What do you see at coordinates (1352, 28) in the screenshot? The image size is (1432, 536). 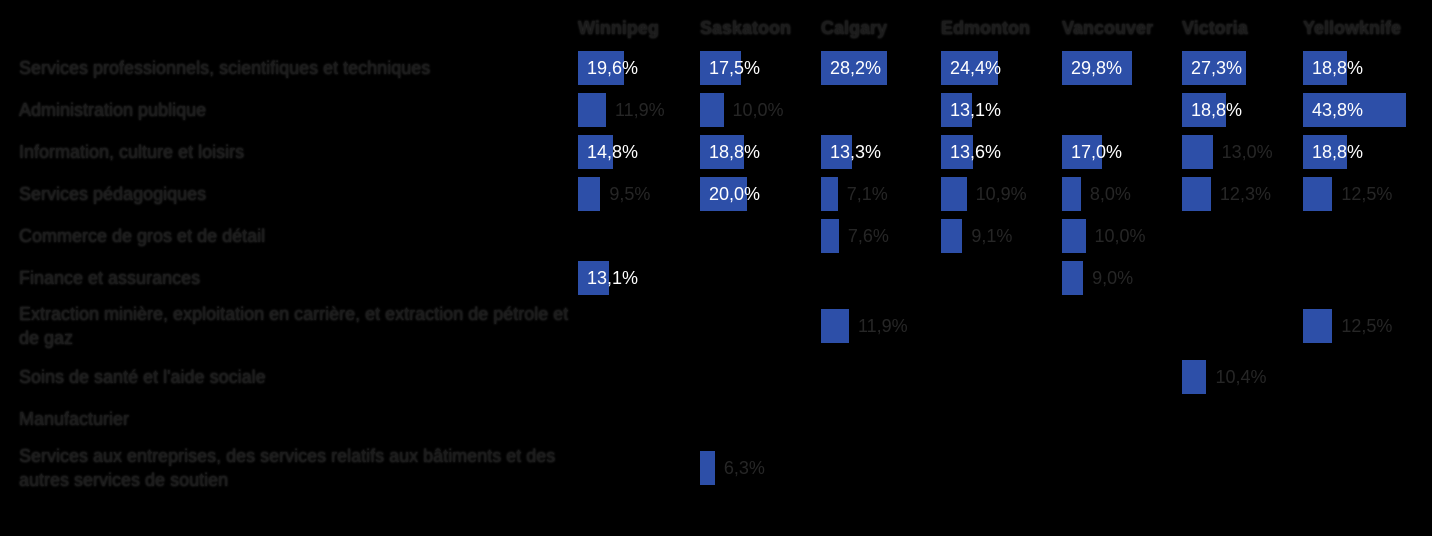 I see `city-header-6: Yellowknife` at bounding box center [1352, 28].